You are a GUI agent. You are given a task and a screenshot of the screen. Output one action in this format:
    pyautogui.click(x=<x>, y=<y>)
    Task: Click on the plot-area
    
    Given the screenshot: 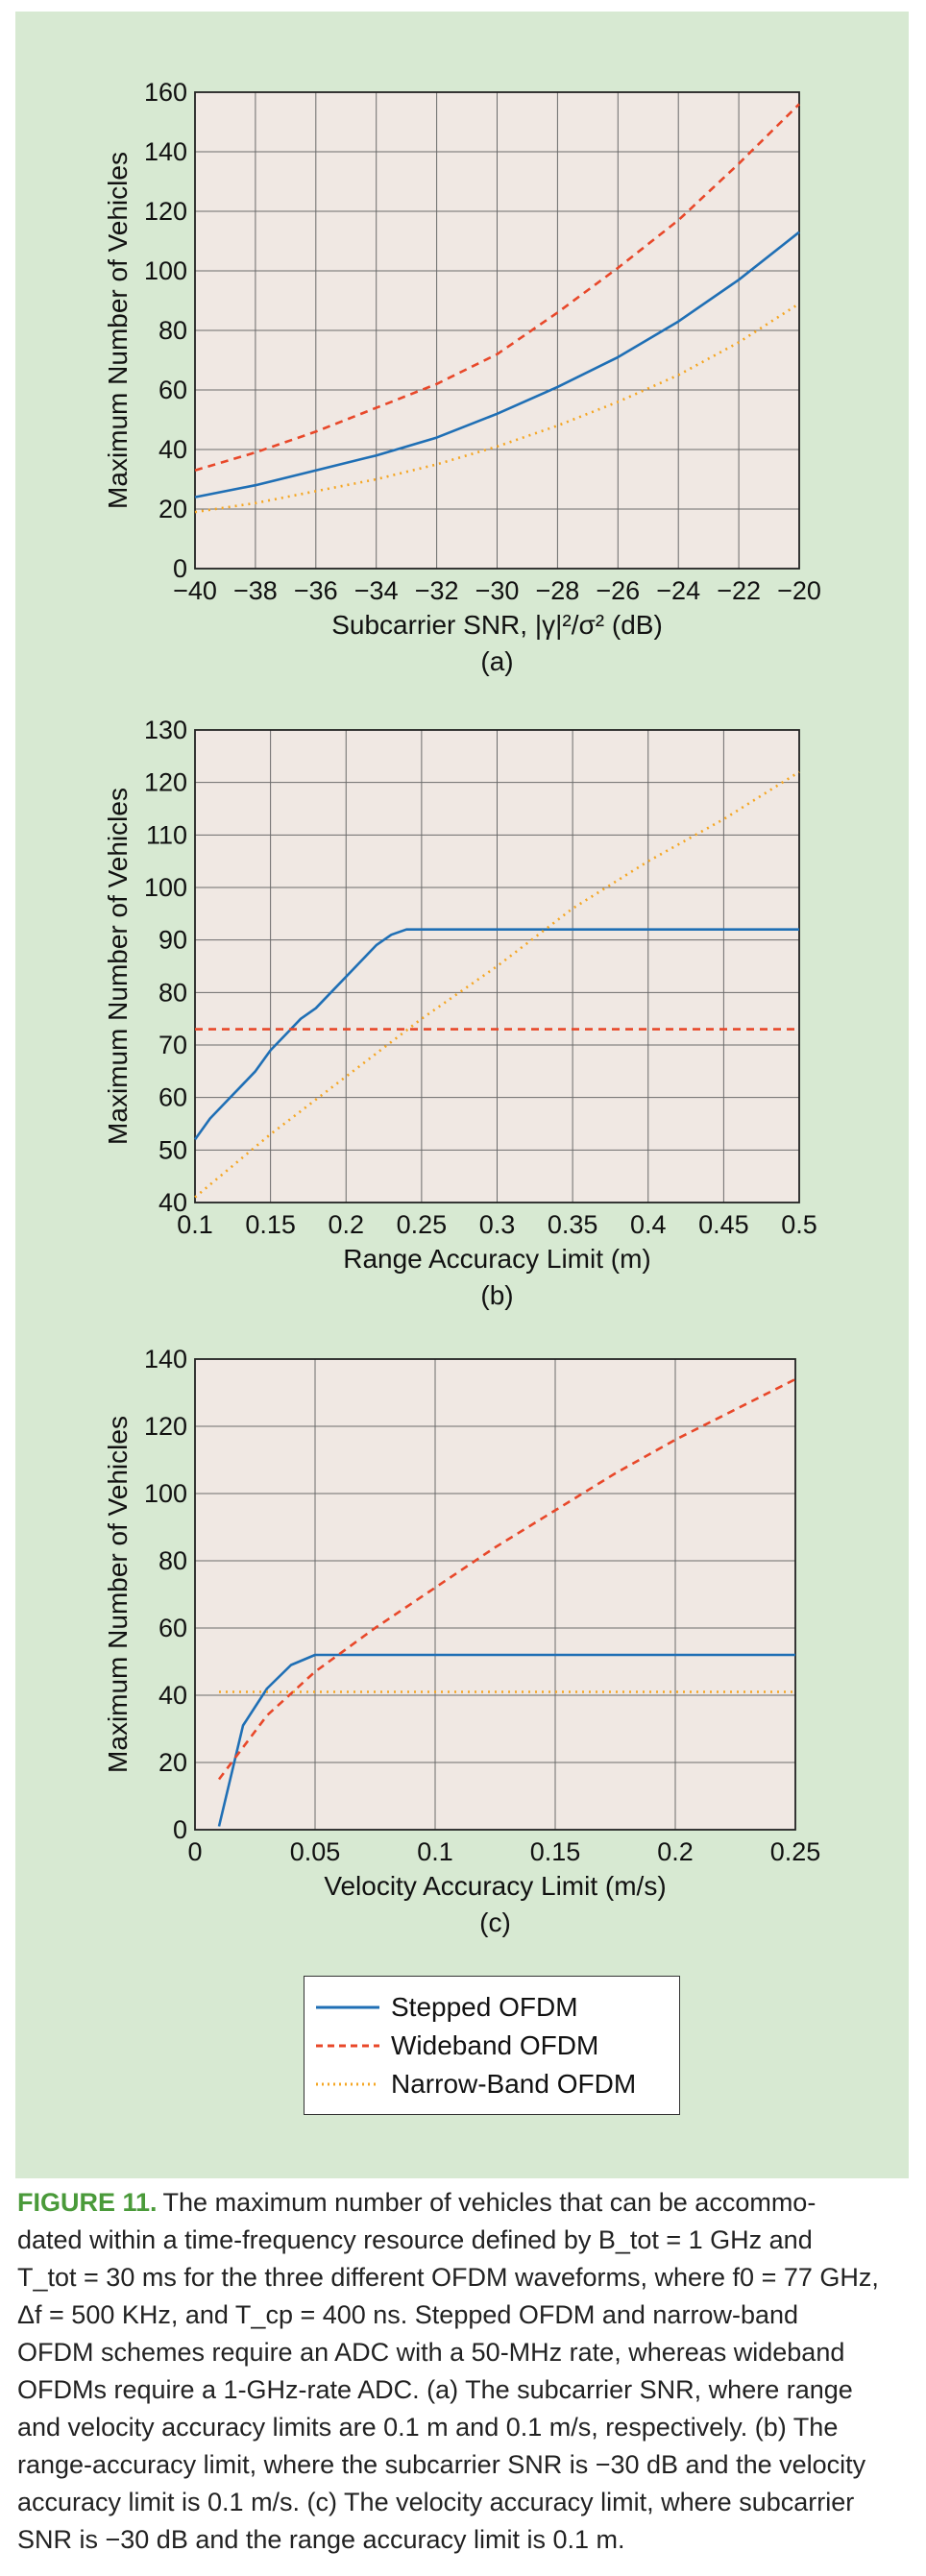 What is the action you would take?
    pyautogui.click(x=495, y=1594)
    